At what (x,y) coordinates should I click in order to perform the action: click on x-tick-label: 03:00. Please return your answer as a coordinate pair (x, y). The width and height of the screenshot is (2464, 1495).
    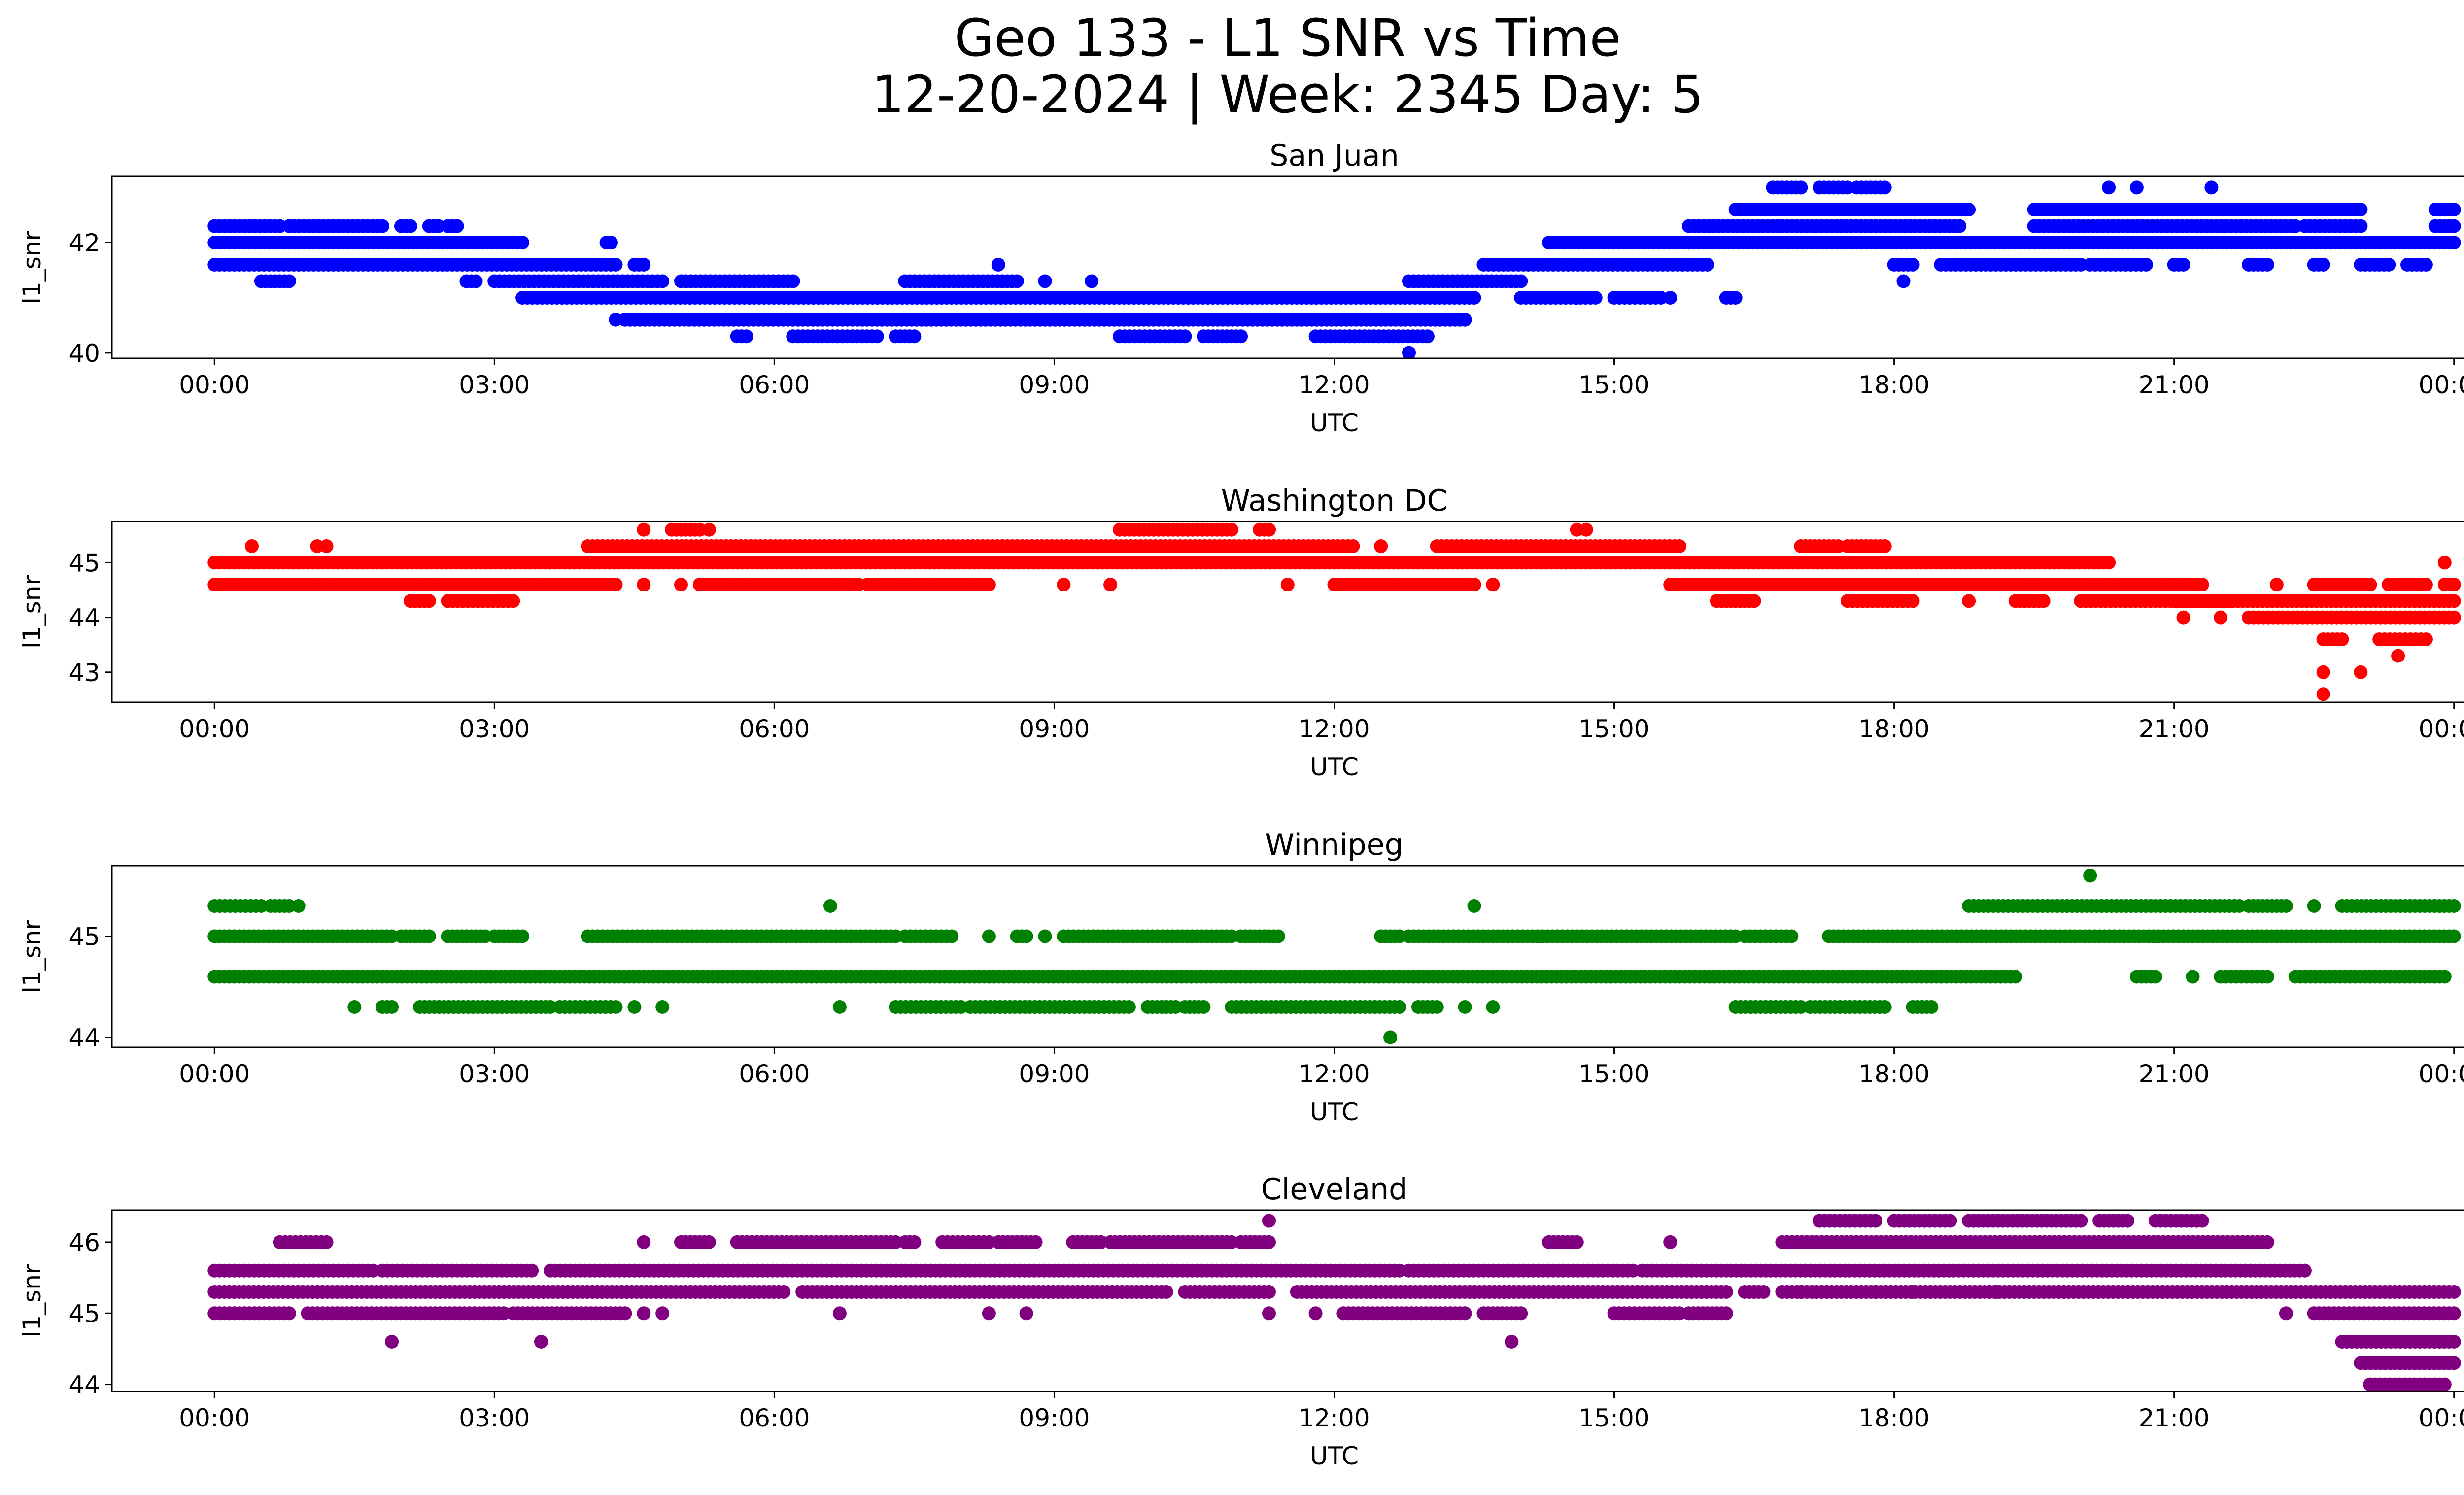
    Looking at the image, I should click on (494, 385).